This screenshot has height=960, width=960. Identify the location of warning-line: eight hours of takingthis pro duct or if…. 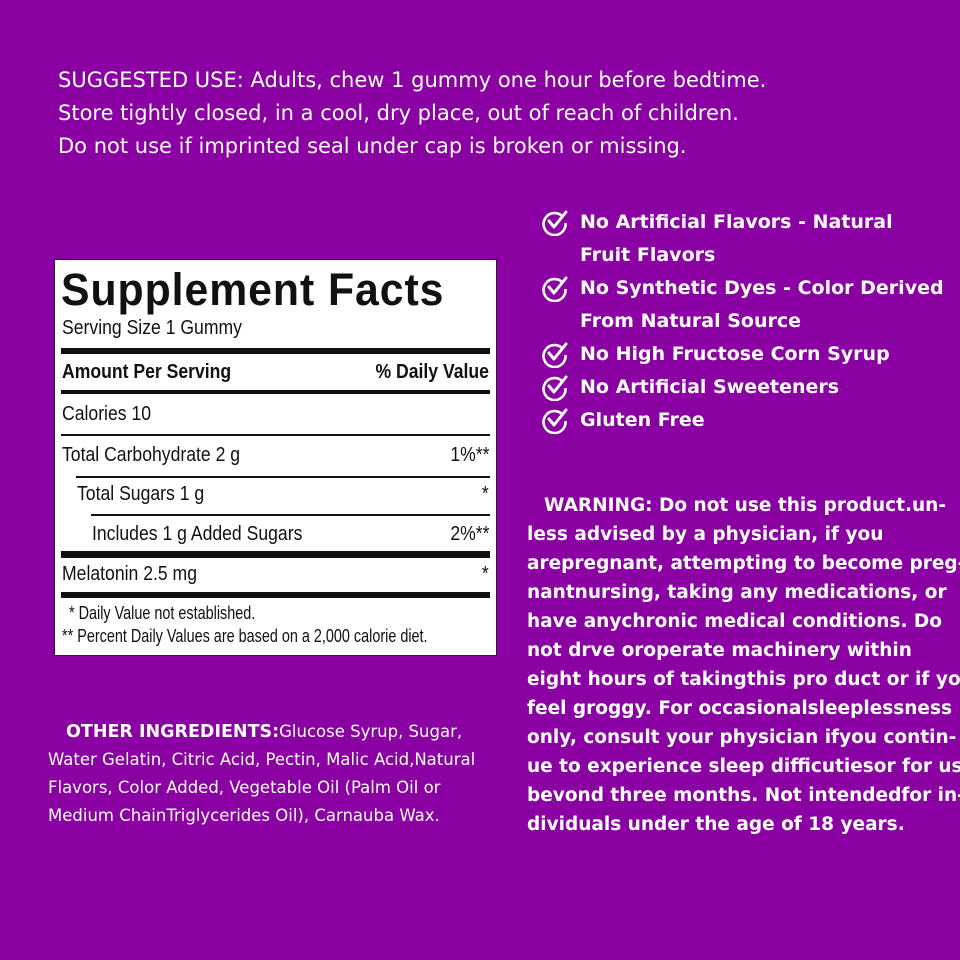
(743, 679).